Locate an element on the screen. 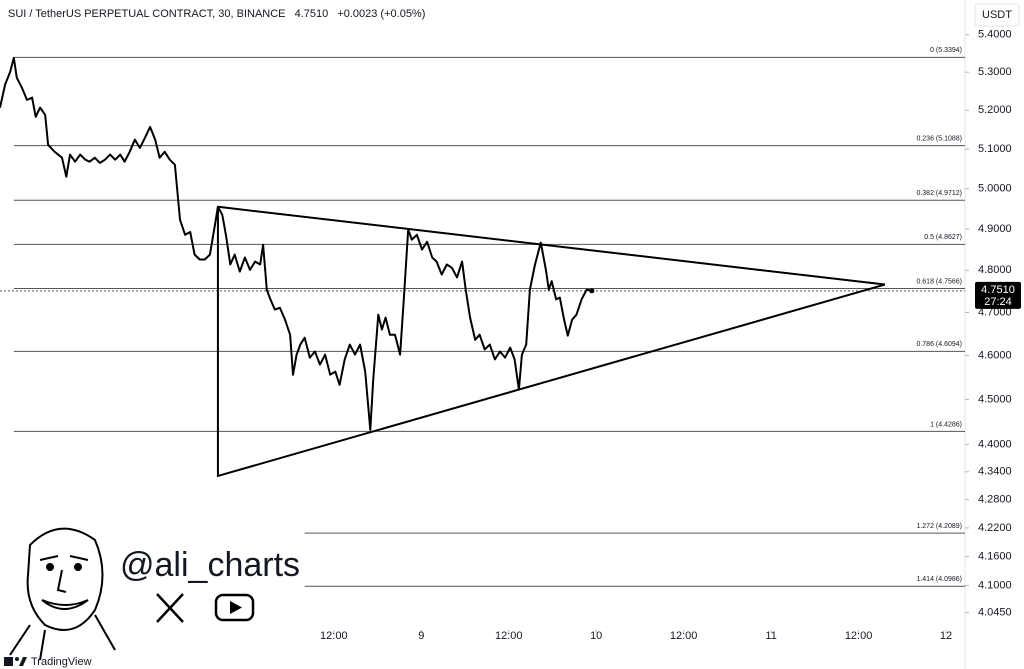  y-tick-label: 5.4000 is located at coordinates (995, 35).